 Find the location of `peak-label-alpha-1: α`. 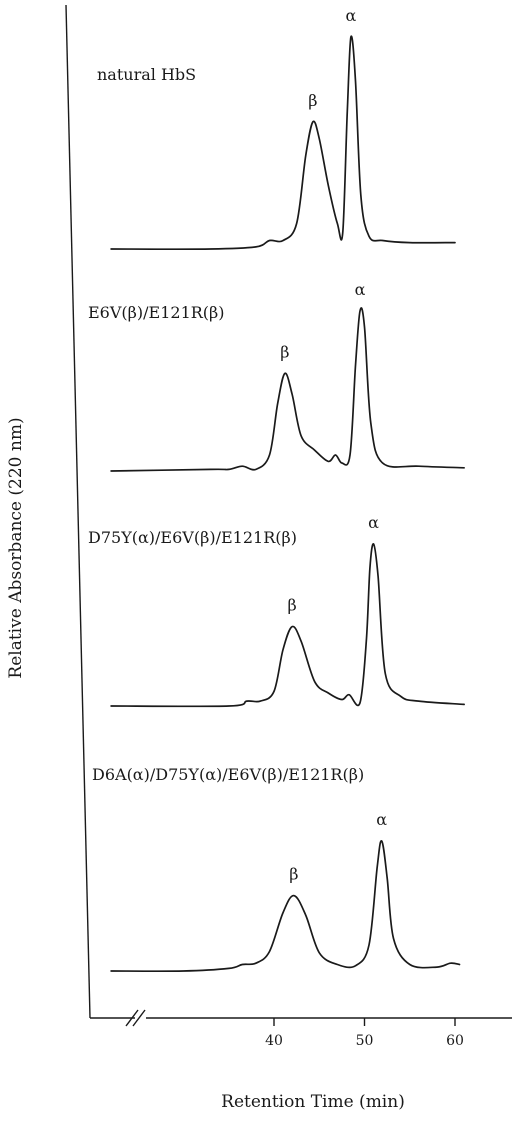

peak-label-alpha-1: α is located at coordinates (351, 15).